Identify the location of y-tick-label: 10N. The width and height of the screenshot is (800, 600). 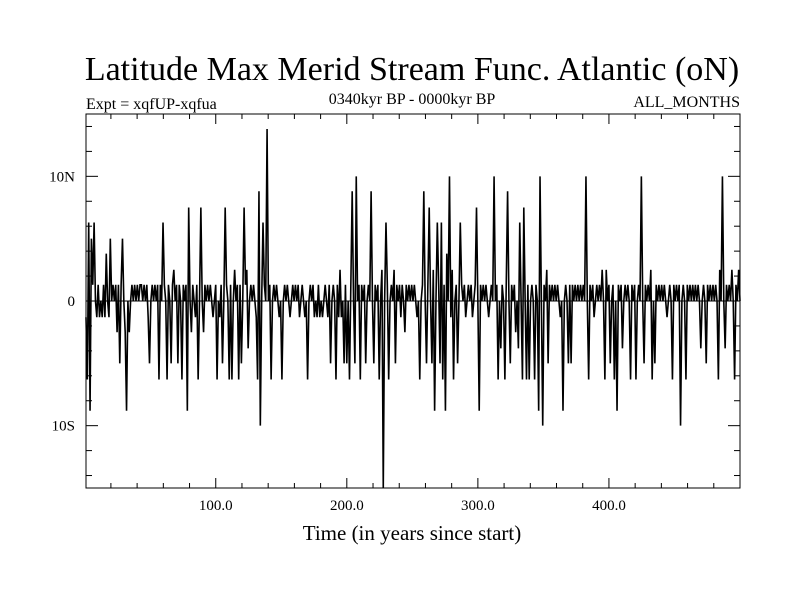
(62, 177).